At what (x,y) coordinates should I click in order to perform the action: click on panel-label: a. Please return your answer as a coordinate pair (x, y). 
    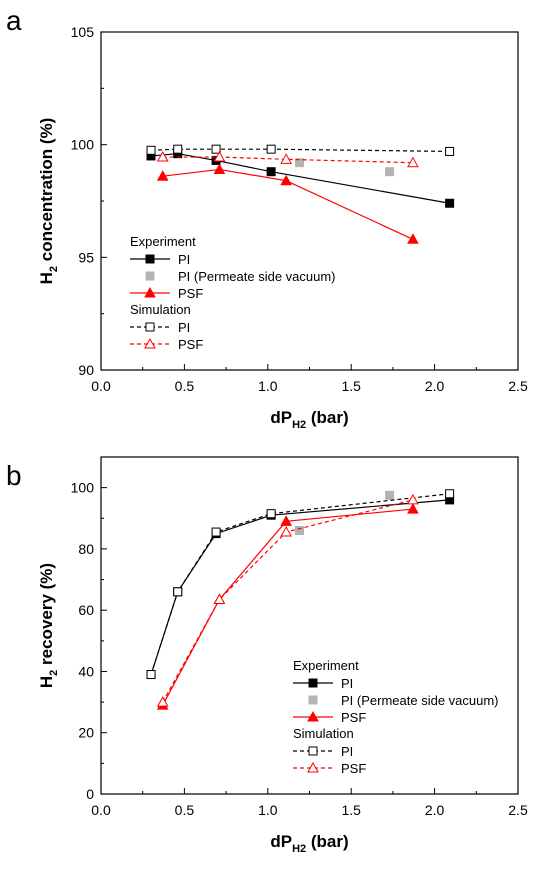
    Looking at the image, I should click on (14, 20).